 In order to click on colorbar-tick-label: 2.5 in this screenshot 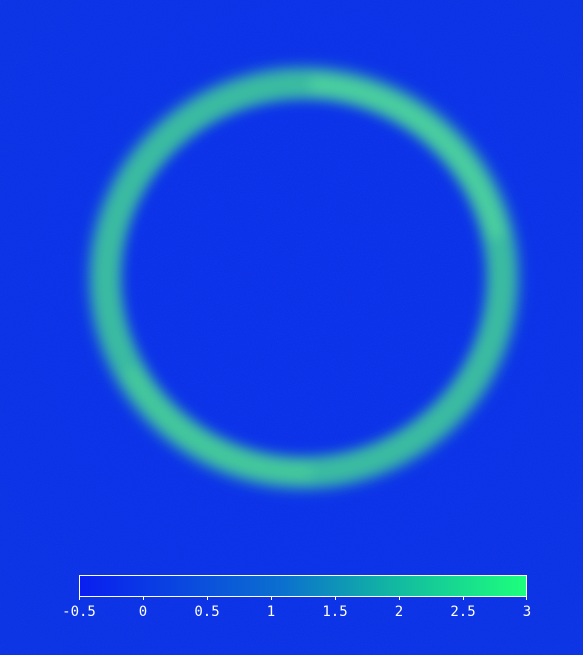, I will do `click(463, 612)`.